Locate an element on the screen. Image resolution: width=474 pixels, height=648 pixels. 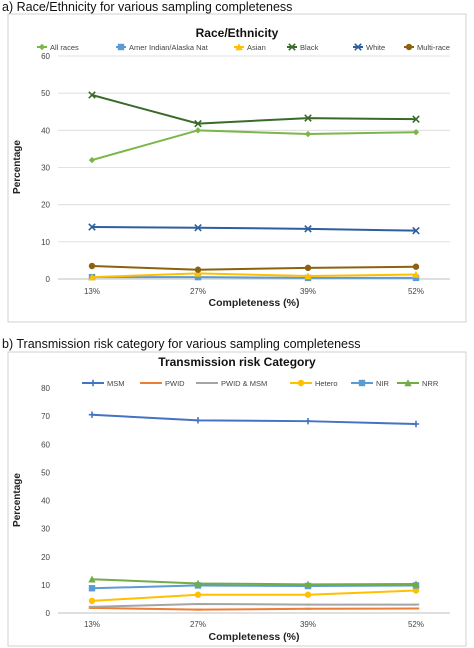
y-tick-label: 40 is located at coordinates (45, 501).